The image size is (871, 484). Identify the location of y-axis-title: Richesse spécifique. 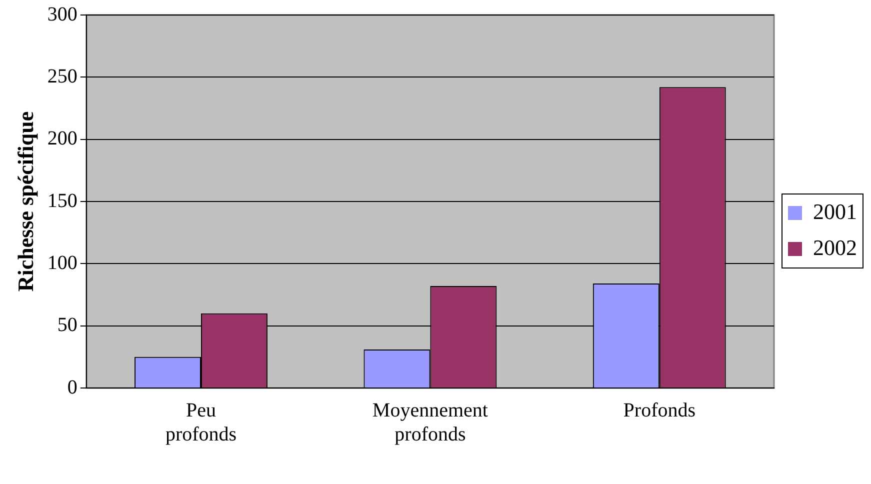
(25, 201).